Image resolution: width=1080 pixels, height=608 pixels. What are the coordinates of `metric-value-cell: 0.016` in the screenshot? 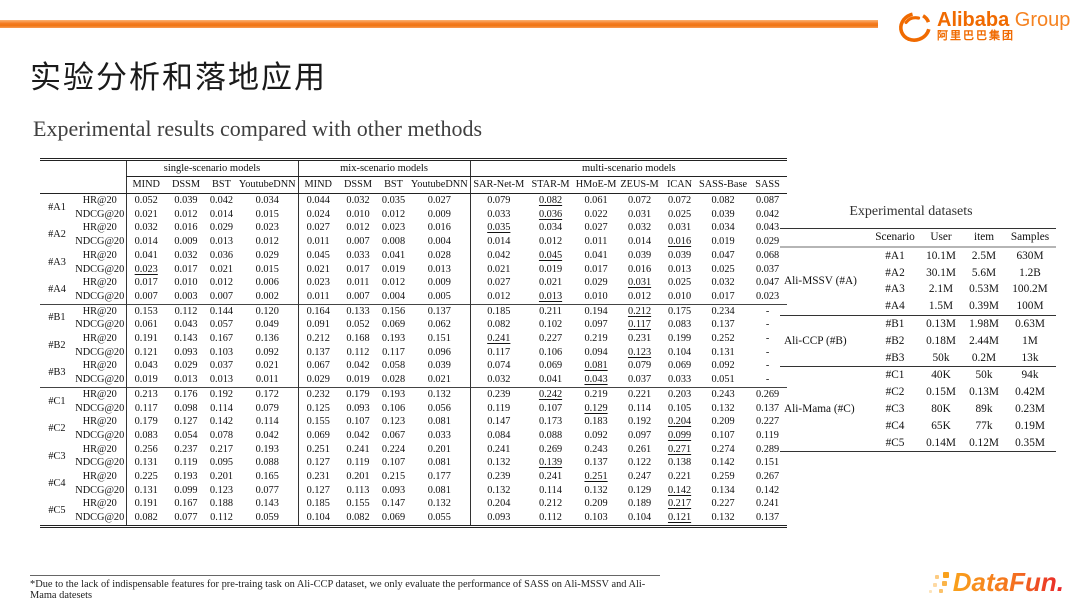 It's located at (439, 228).